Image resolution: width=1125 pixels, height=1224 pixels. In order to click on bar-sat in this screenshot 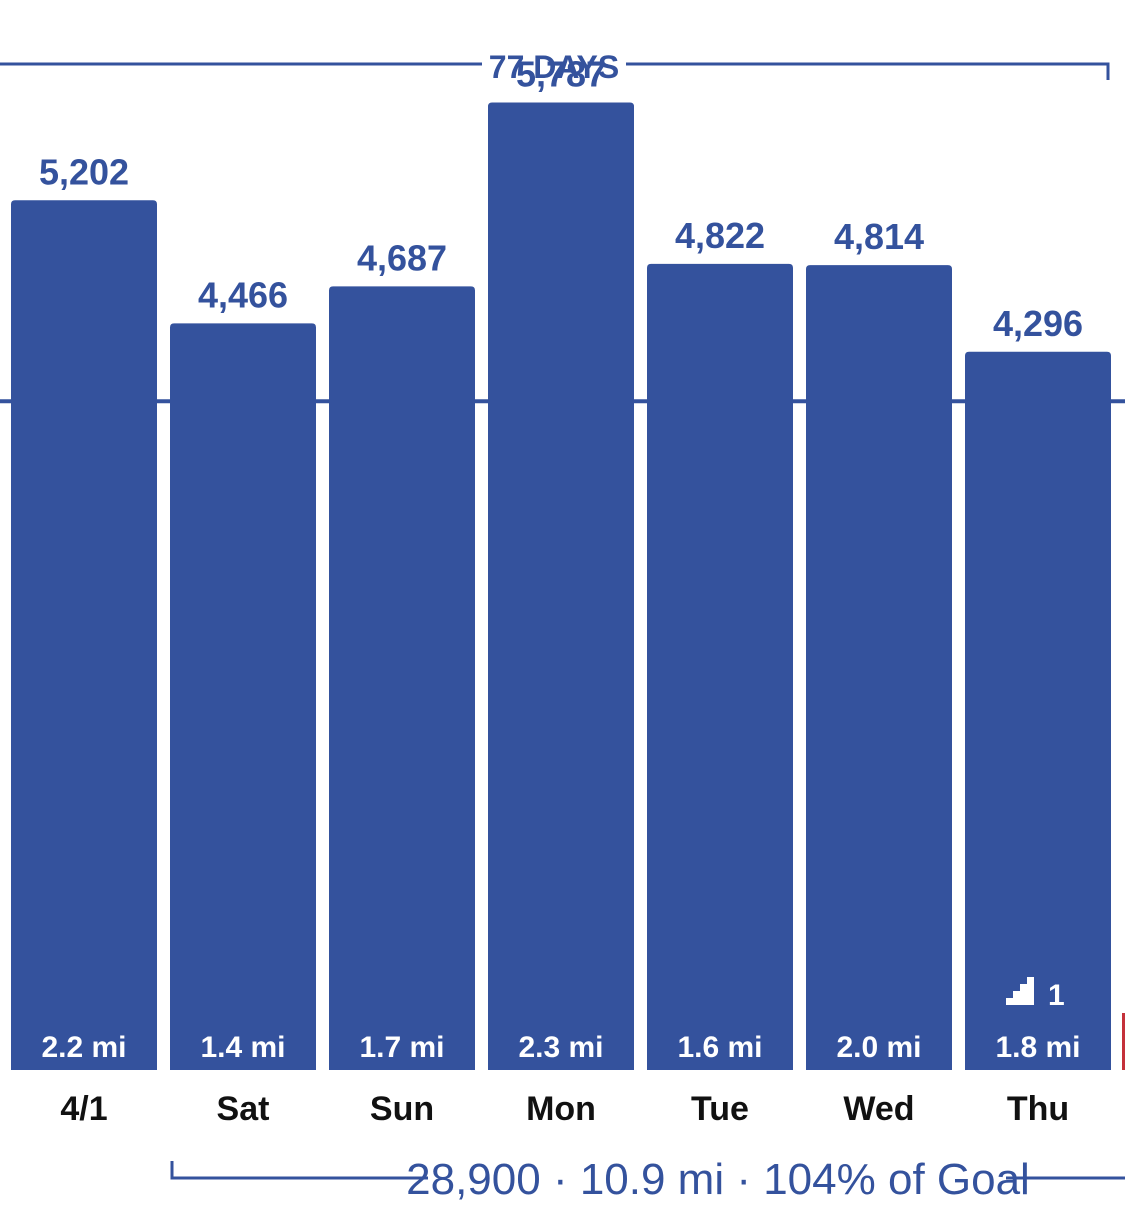, I will do `click(243, 696)`.